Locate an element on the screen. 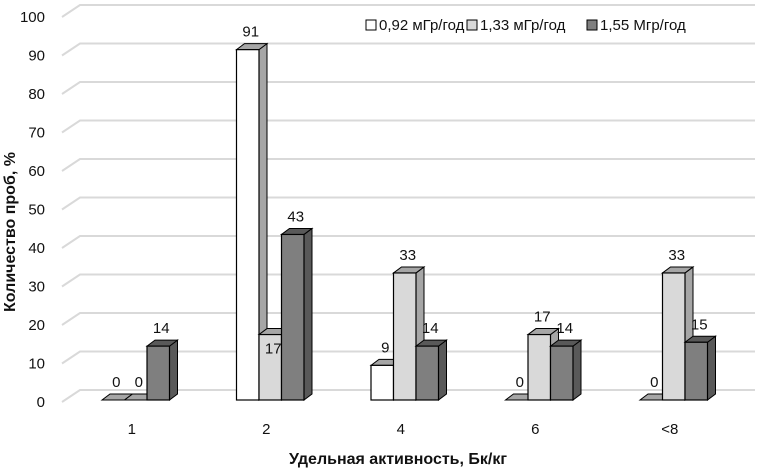  legend-item: 0,92 мГр/год is located at coordinates (415, 25).